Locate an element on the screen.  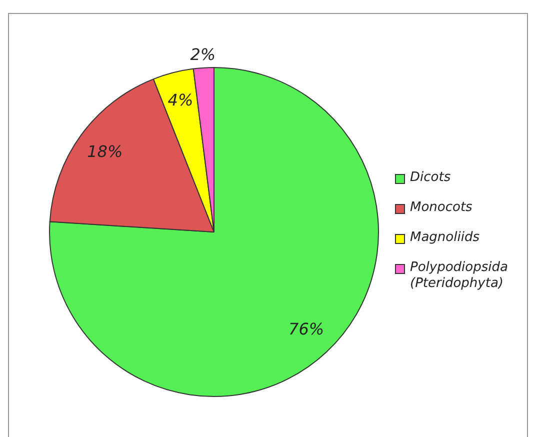
data-label: 2% is located at coordinates (203, 54).